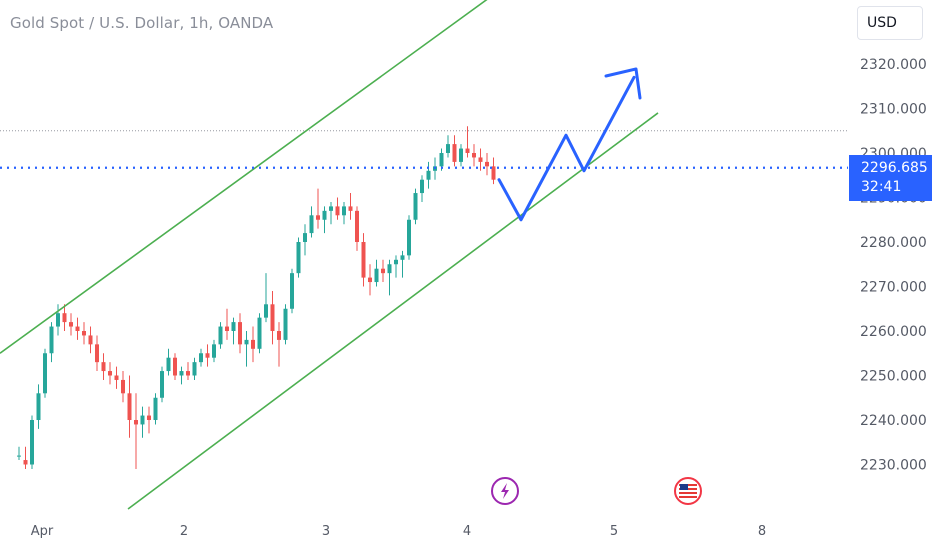  What do you see at coordinates (881, 187) in the screenshot?
I see `bar-countdown: 32:41` at bounding box center [881, 187].